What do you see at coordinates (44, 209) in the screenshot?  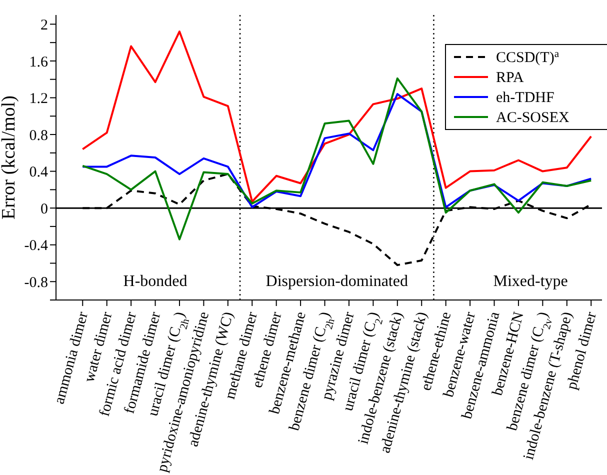 I see `y-tick-label: 0` at bounding box center [44, 209].